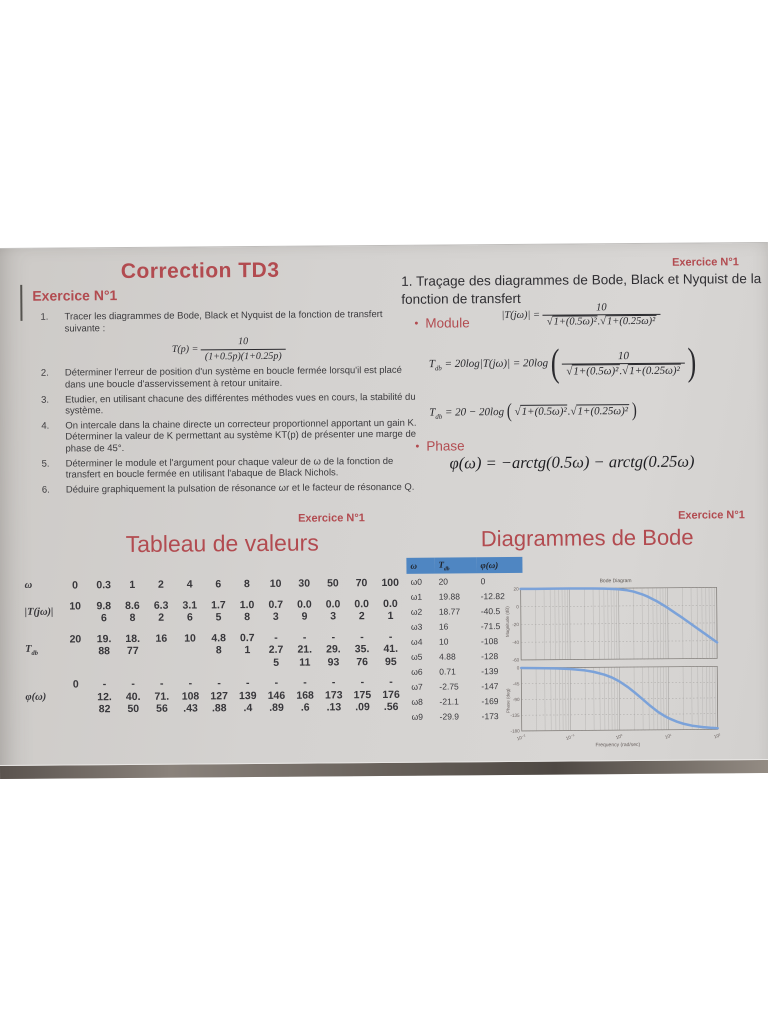  Describe the element at coordinates (619, 736) in the screenshot. I see `svg-text: 10⁰` at that location.